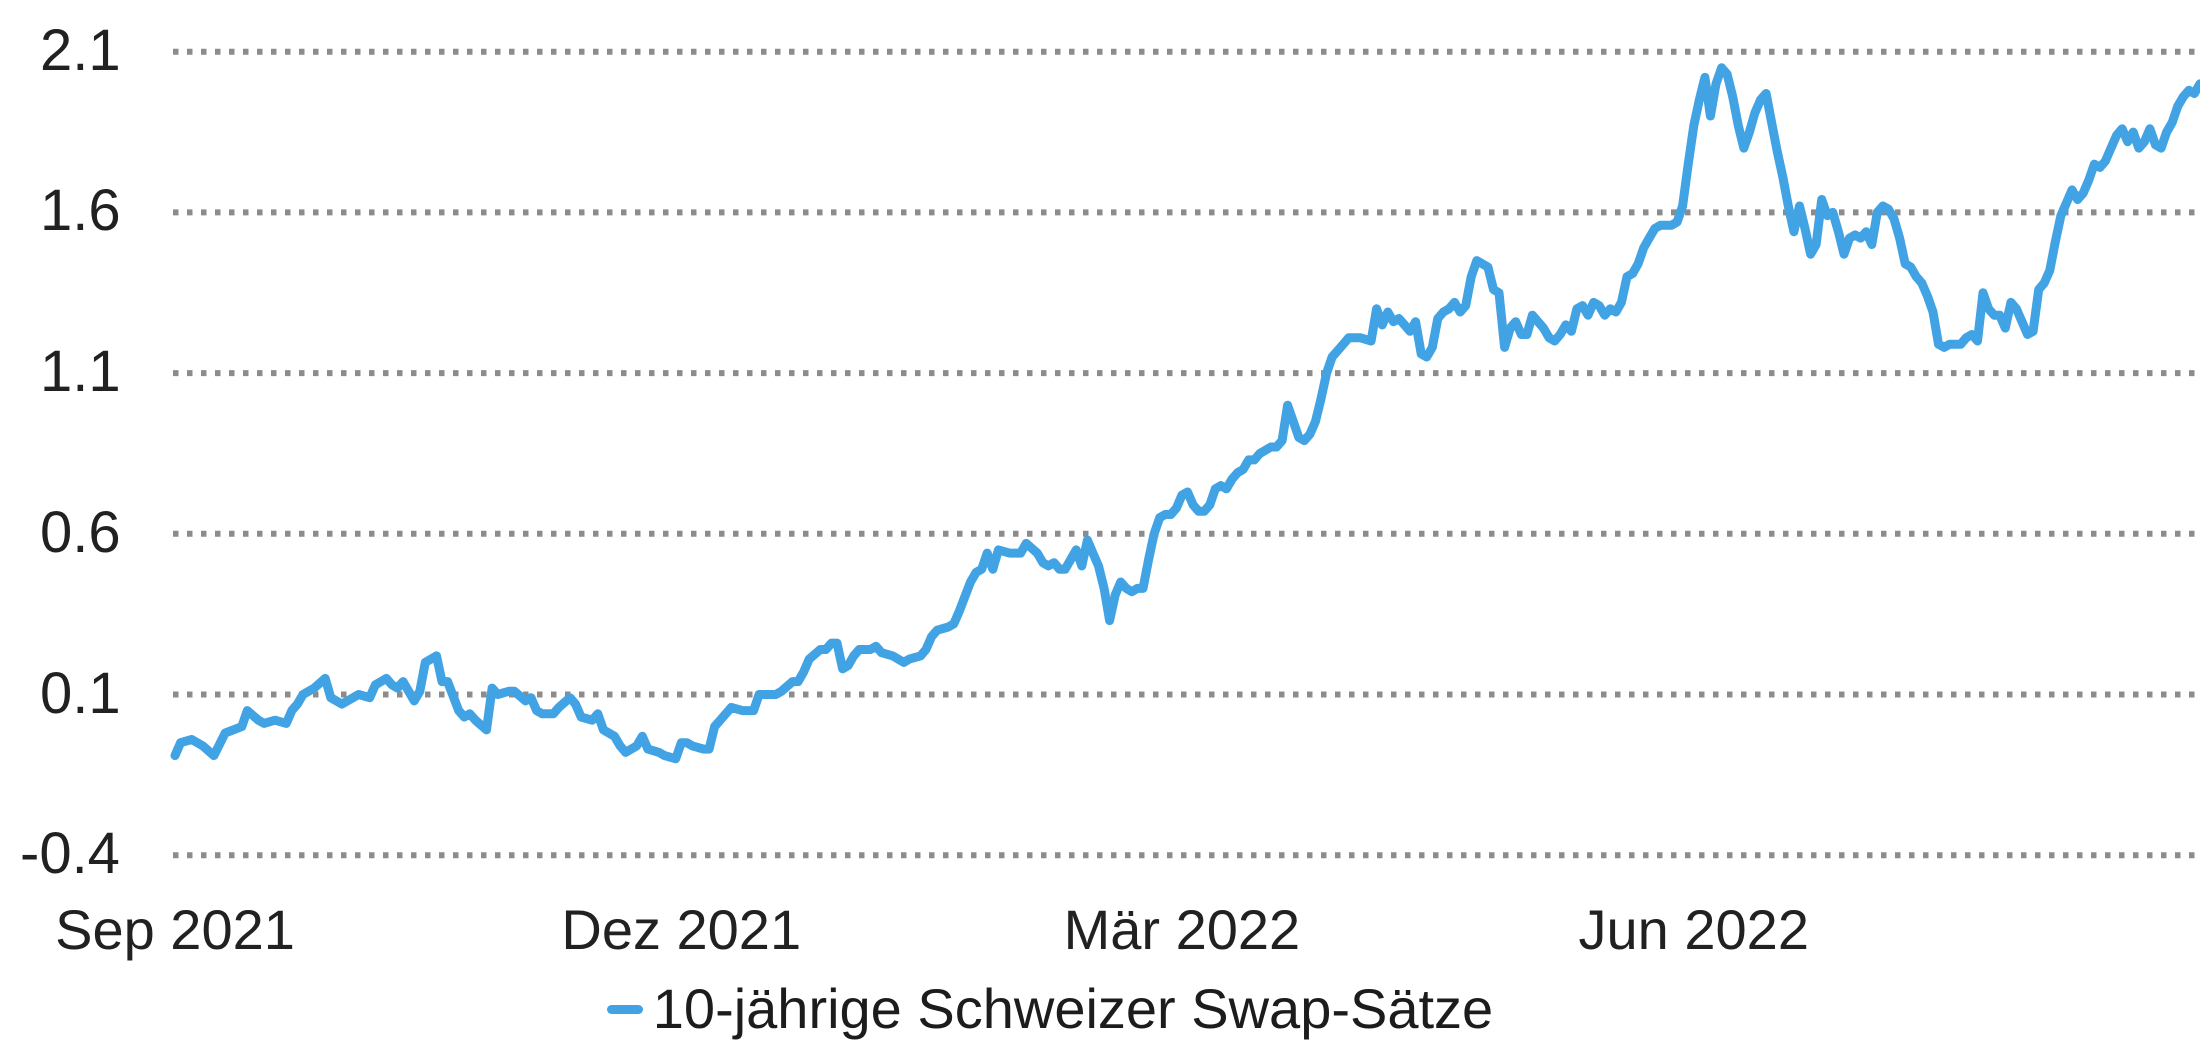 This screenshot has height=1060, width=2200. Describe the element at coordinates (1073, 1008) in the screenshot. I see `legend-series-label: 10-jährige Schweizer Swap-Sätze` at that location.